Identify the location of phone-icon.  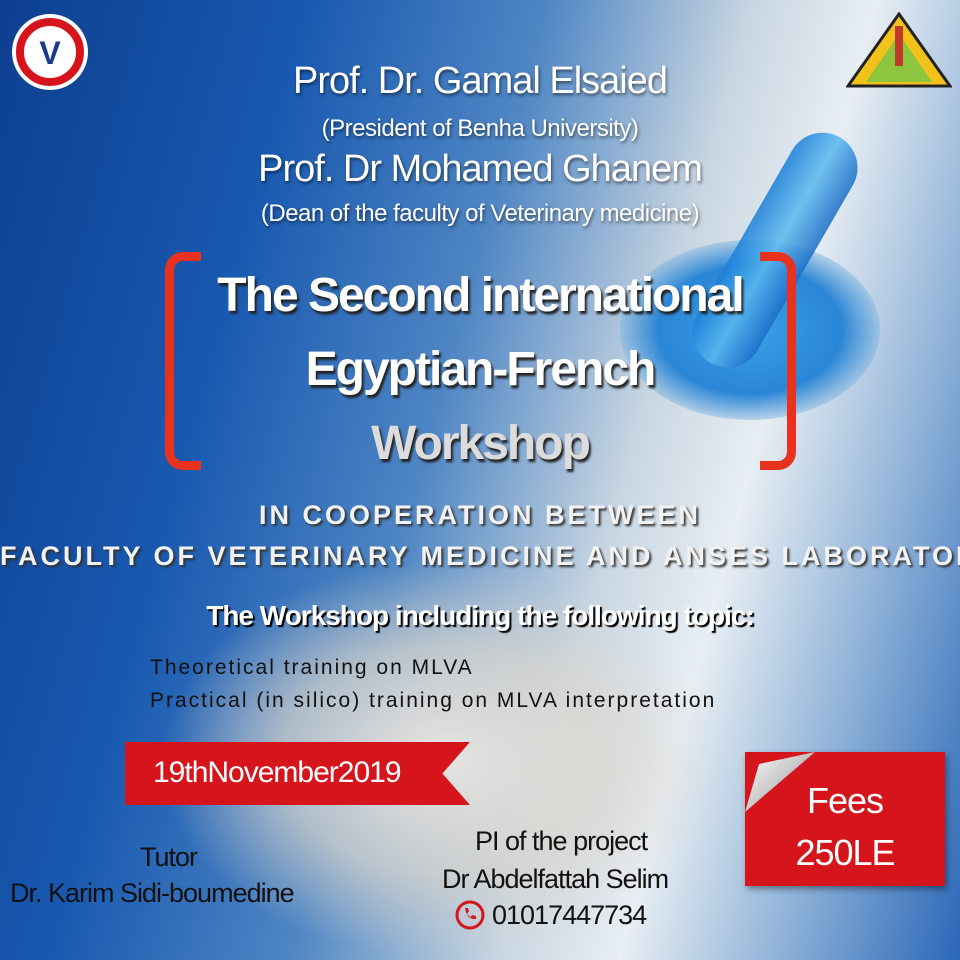
(470, 915).